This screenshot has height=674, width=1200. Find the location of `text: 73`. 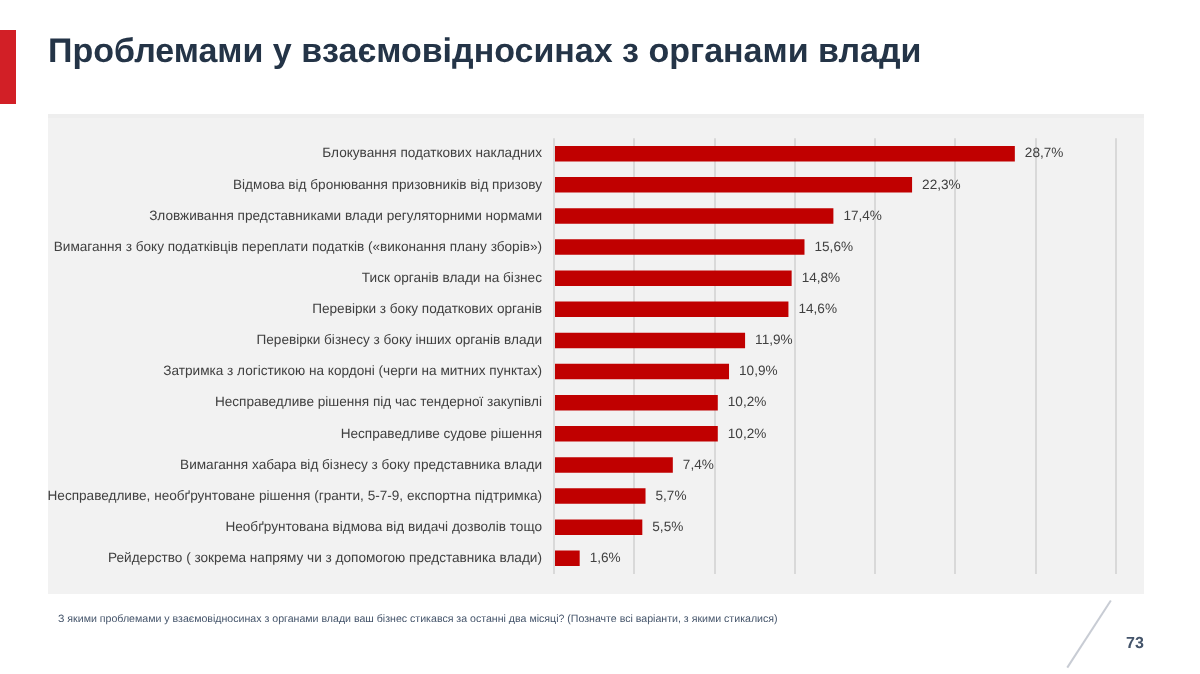

text: 73 is located at coordinates (1135, 643).